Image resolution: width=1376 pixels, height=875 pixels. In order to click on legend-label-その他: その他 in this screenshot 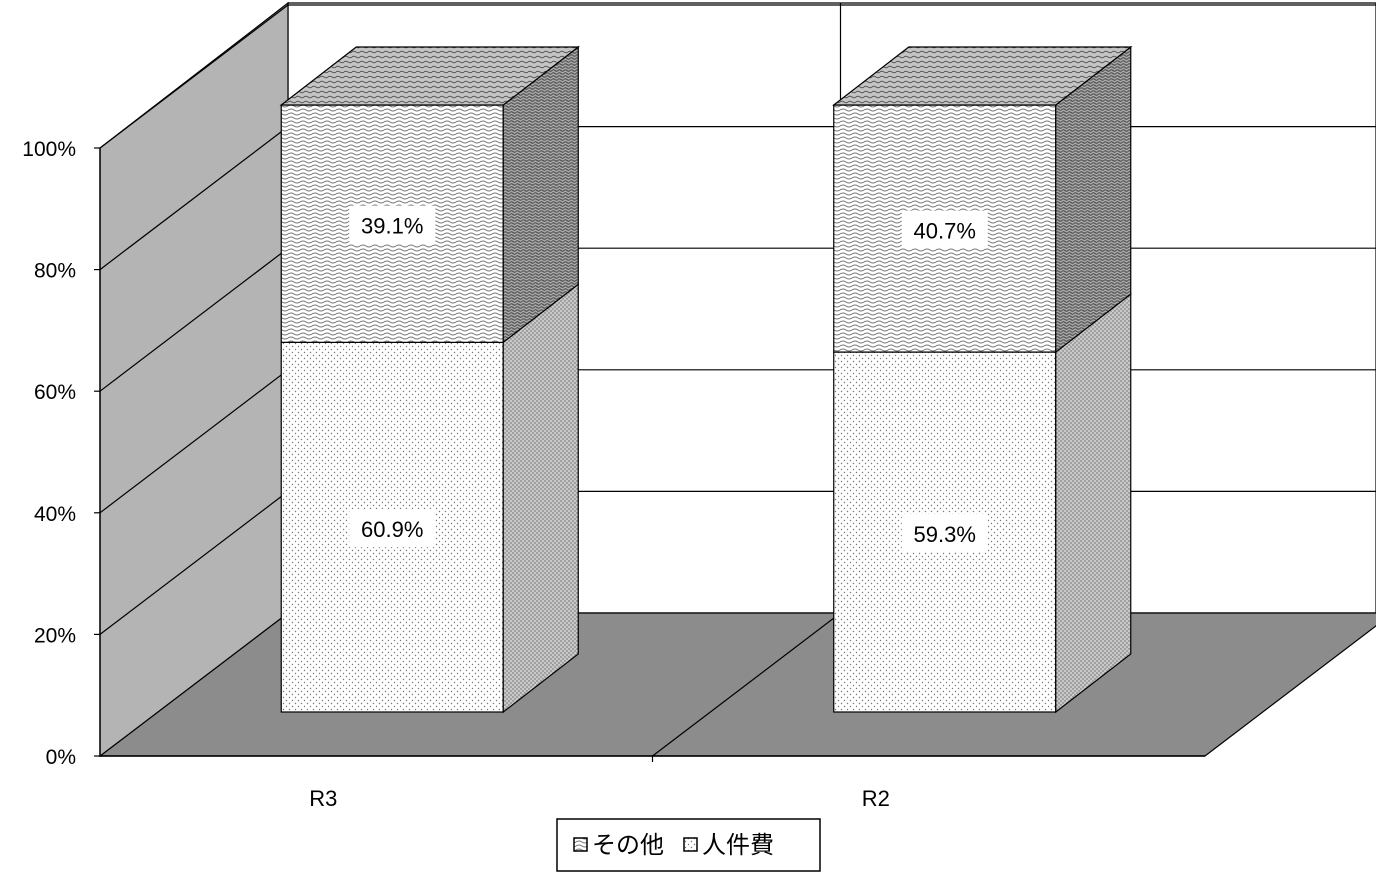, I will do `click(628, 845)`.